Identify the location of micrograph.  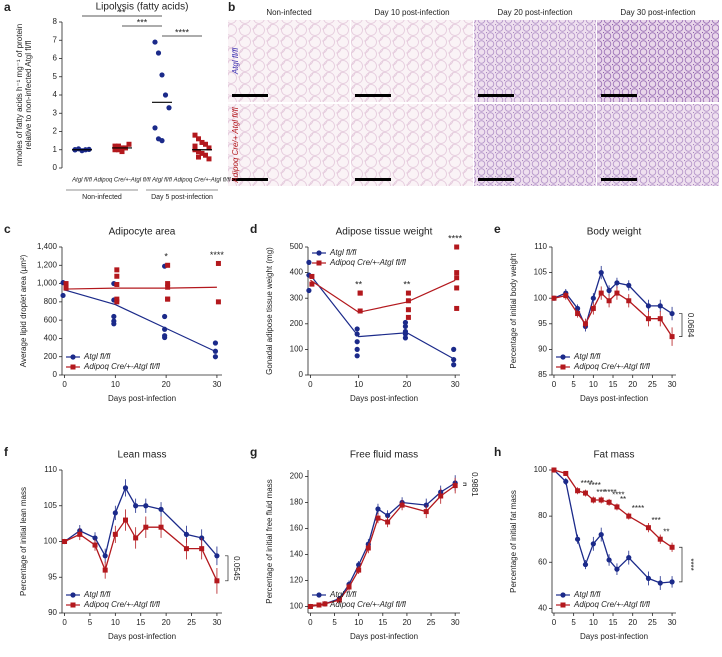
(289, 145).